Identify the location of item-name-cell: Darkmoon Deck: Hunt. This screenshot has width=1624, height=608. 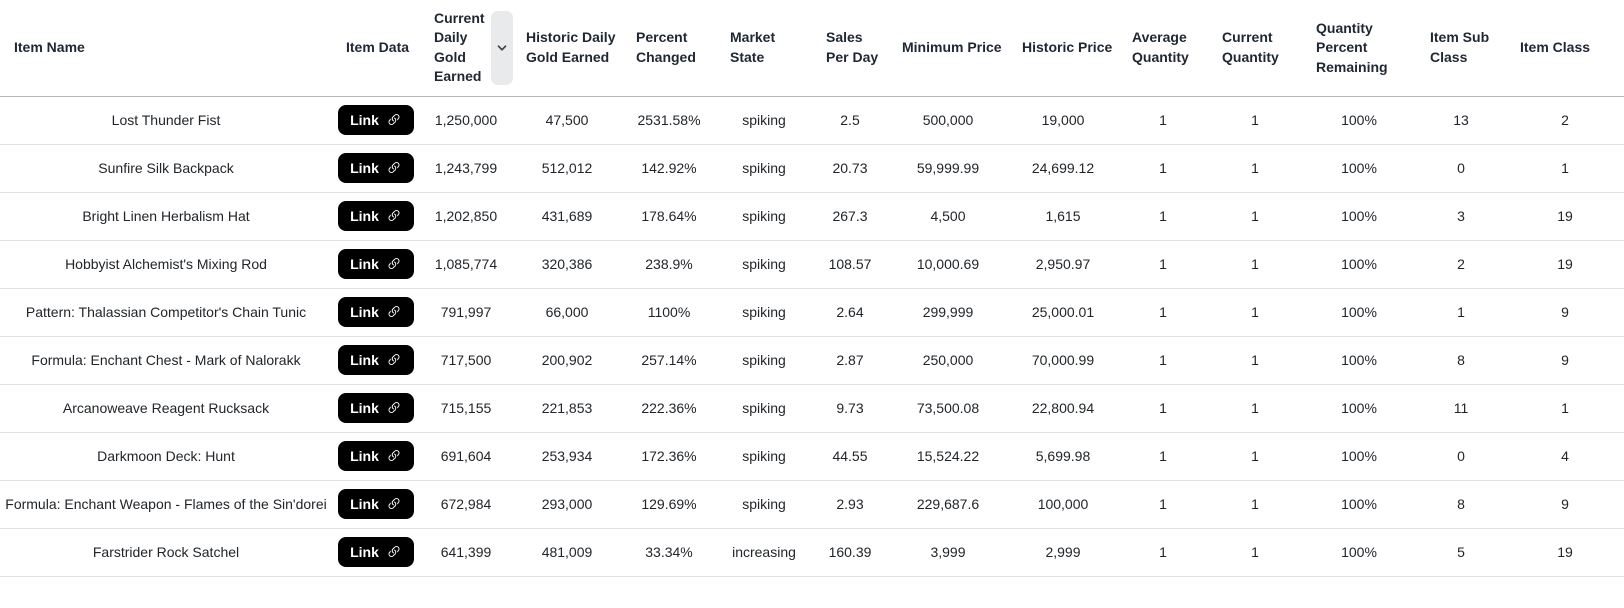
(166, 456).